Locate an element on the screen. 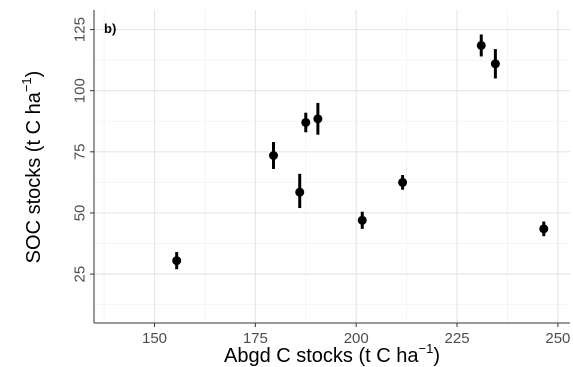 The height and width of the screenshot is (367, 573). y-tick-label: 100 is located at coordinates (80, 90).